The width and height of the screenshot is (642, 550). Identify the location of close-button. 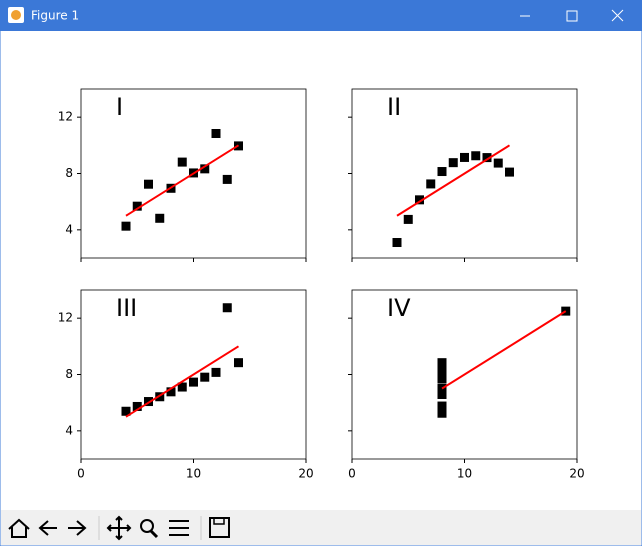
(617, 15).